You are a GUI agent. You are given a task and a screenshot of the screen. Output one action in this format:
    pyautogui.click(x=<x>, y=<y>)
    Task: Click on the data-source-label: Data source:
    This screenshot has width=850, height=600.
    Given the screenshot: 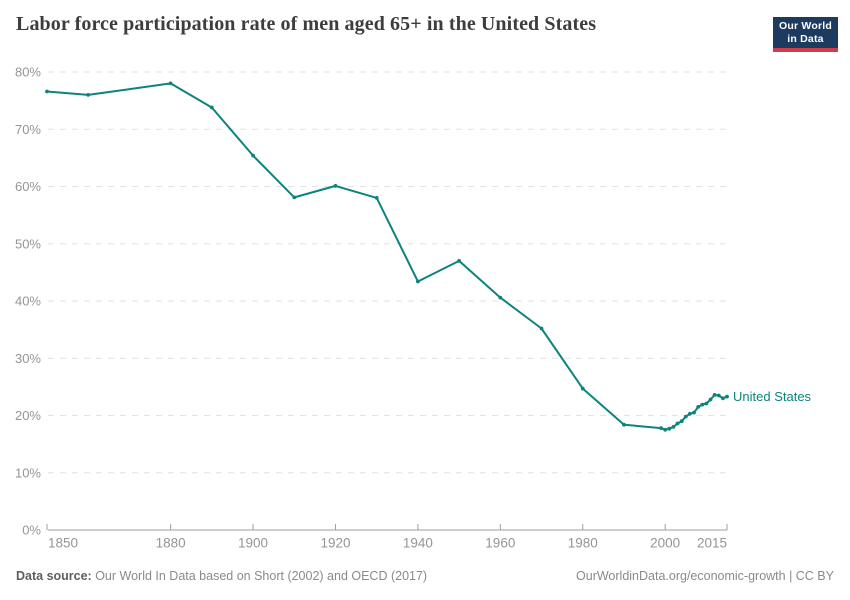 What is the action you would take?
    pyautogui.click(x=54, y=576)
    